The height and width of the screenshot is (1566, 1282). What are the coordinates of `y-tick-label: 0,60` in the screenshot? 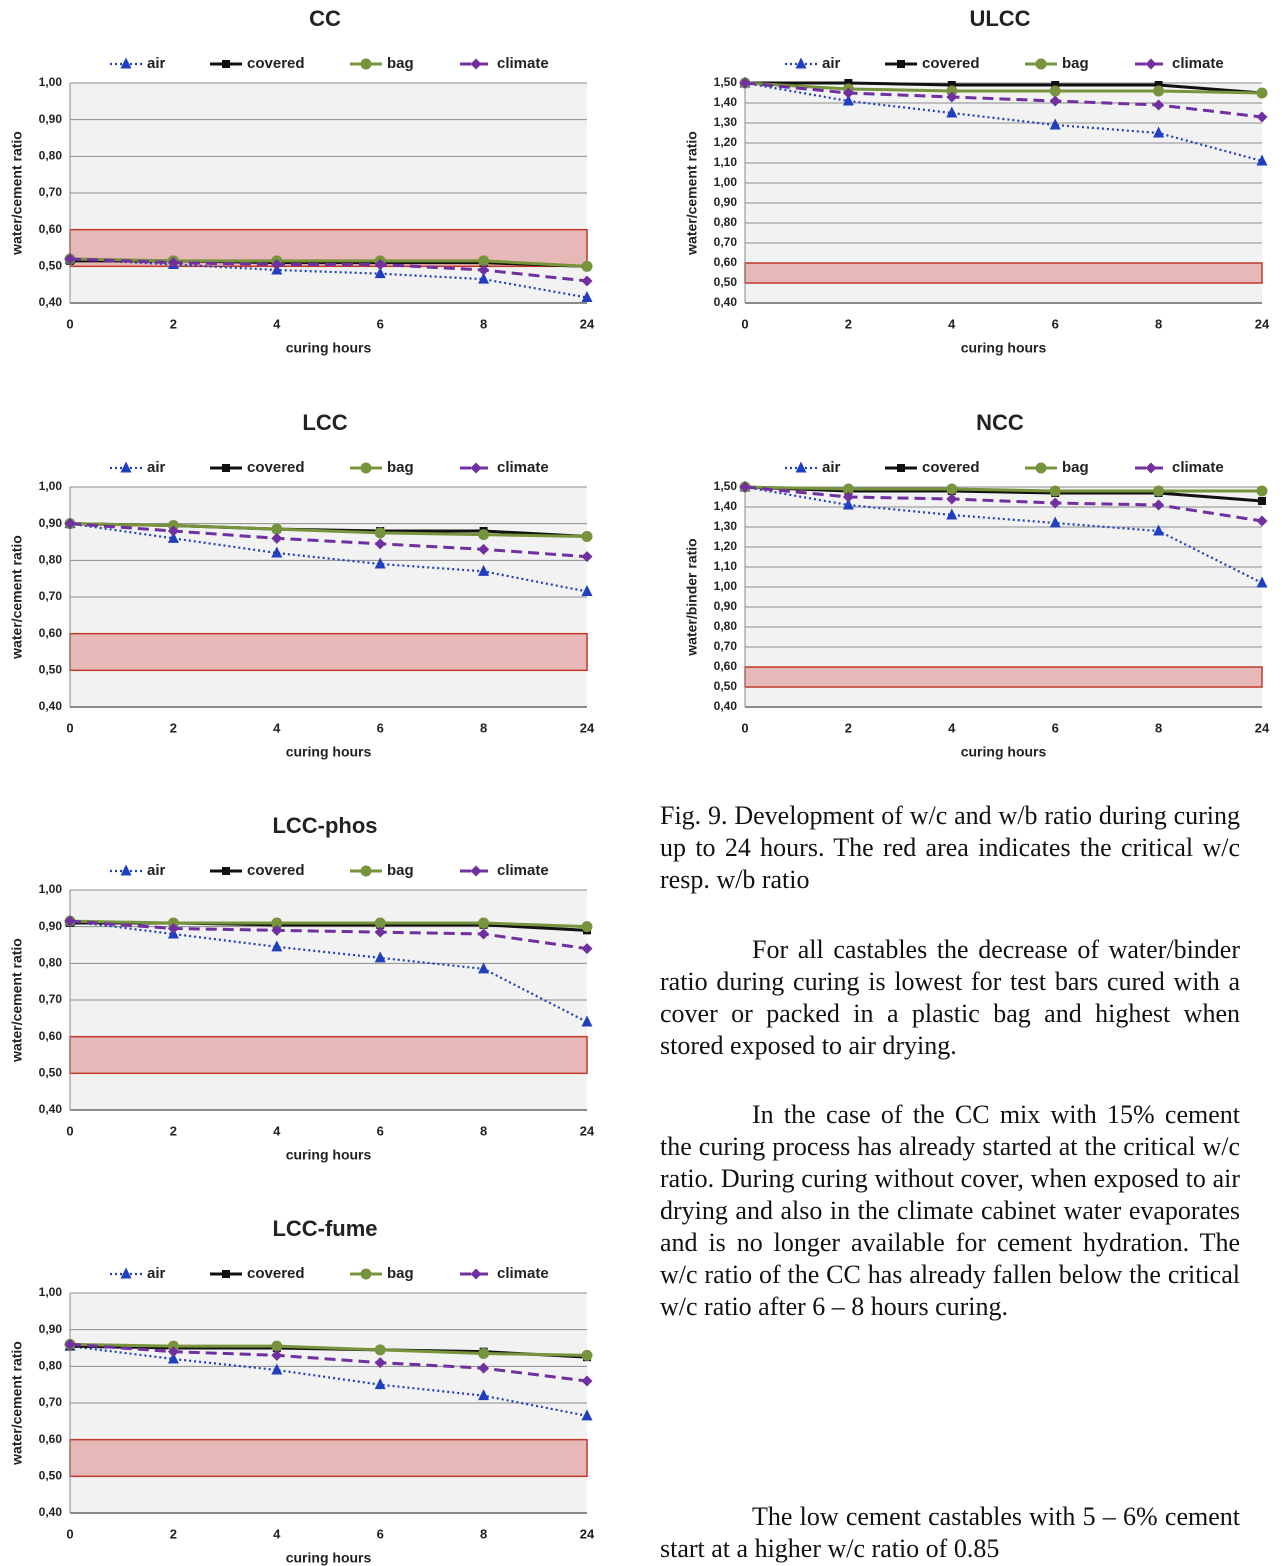 It's located at (51, 1036).